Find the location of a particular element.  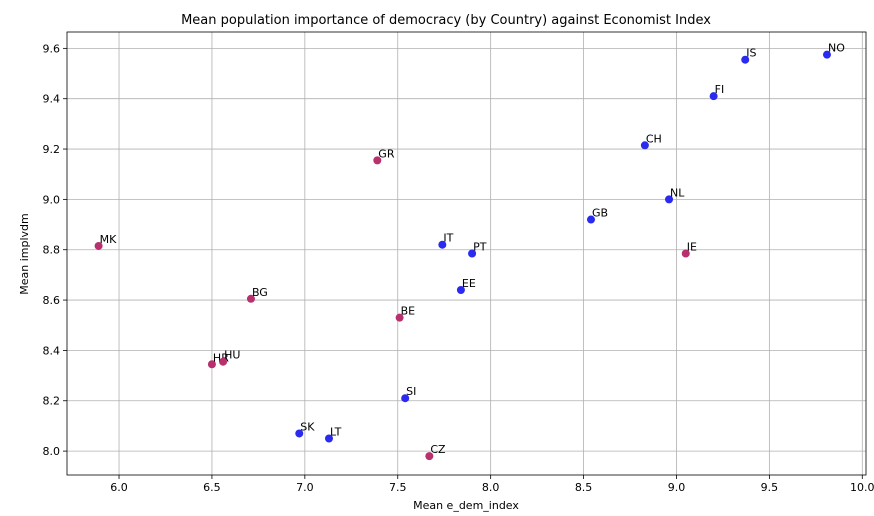

data-point-hr is located at coordinates (211, 364).